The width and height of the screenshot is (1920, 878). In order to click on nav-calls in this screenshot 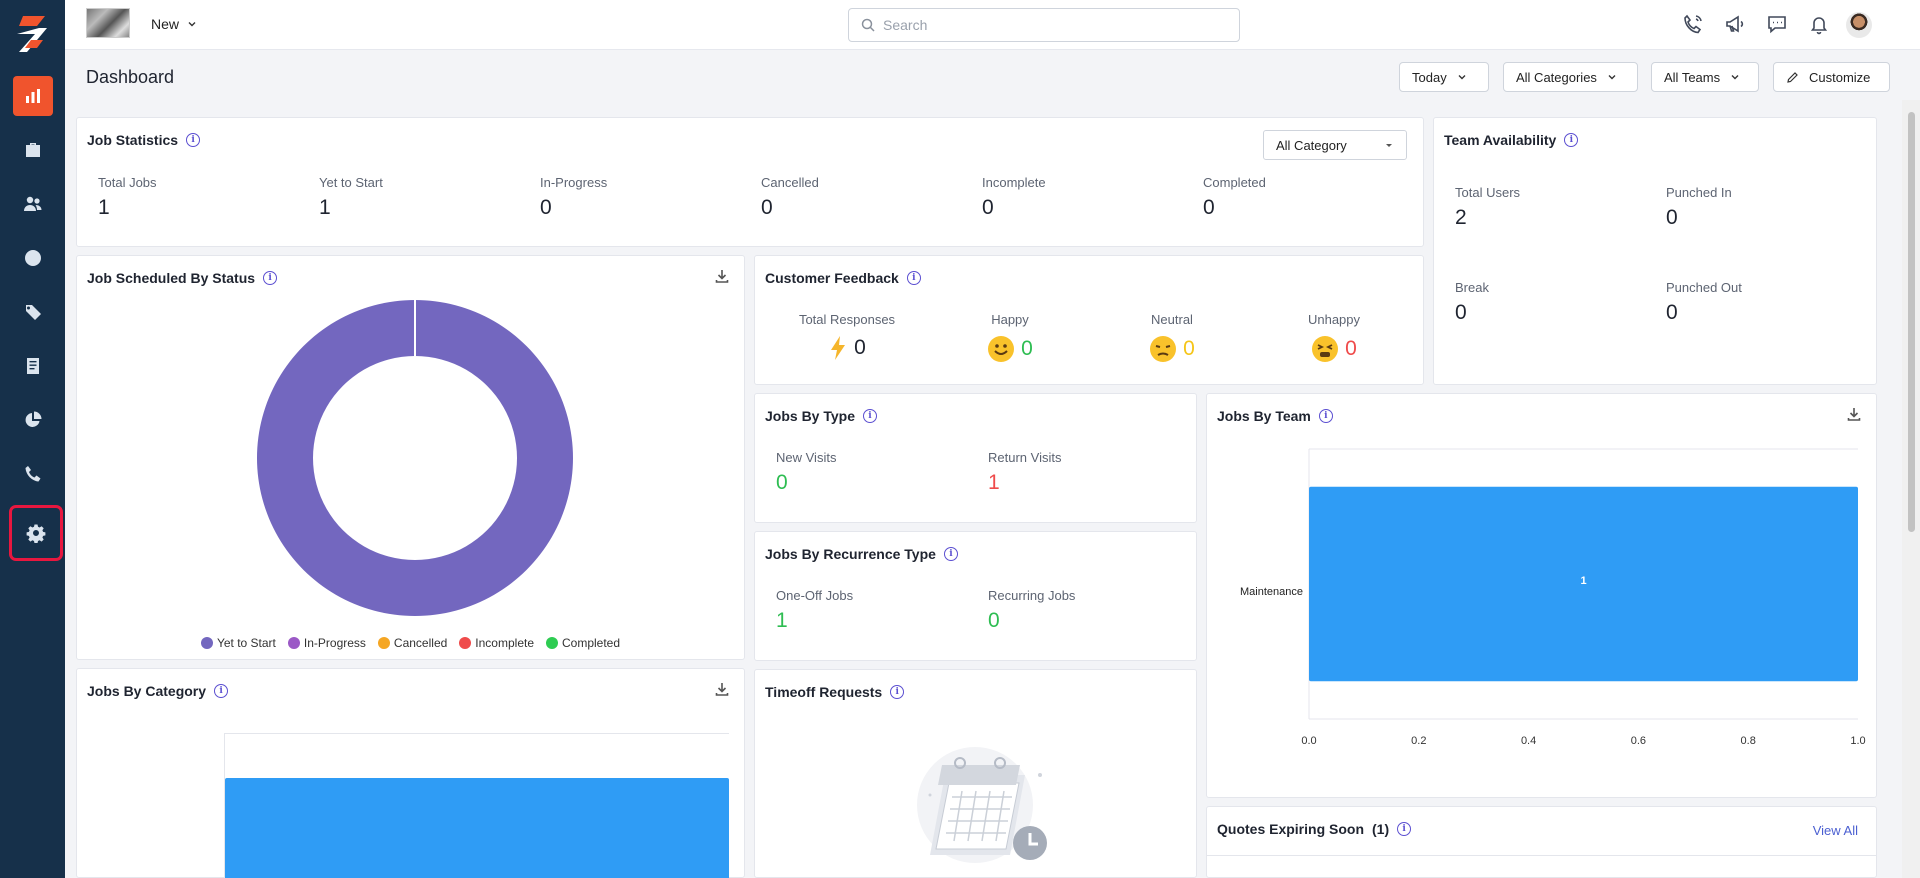, I will do `click(33, 474)`.